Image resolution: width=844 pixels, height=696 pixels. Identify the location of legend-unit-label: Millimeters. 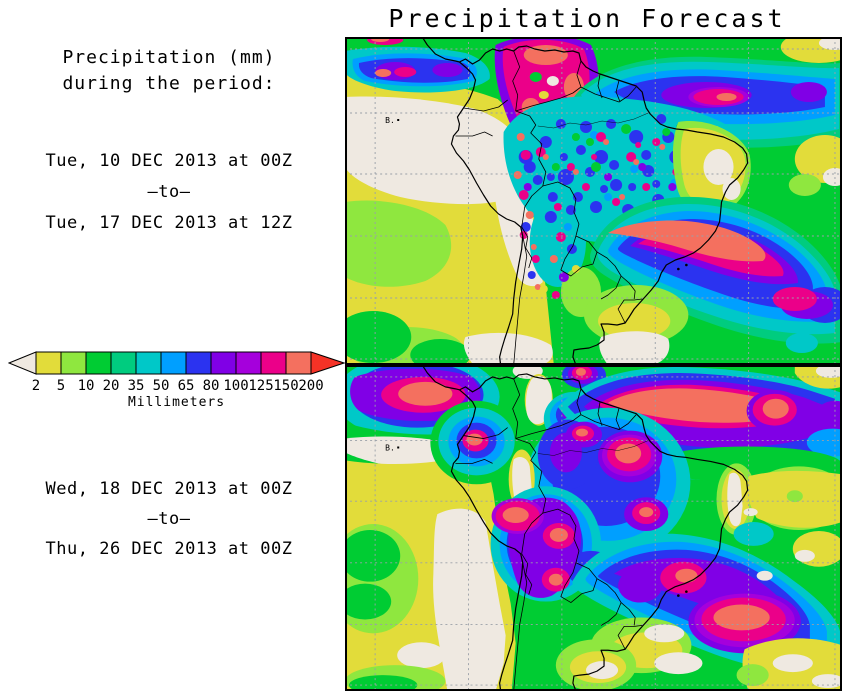
(176, 402).